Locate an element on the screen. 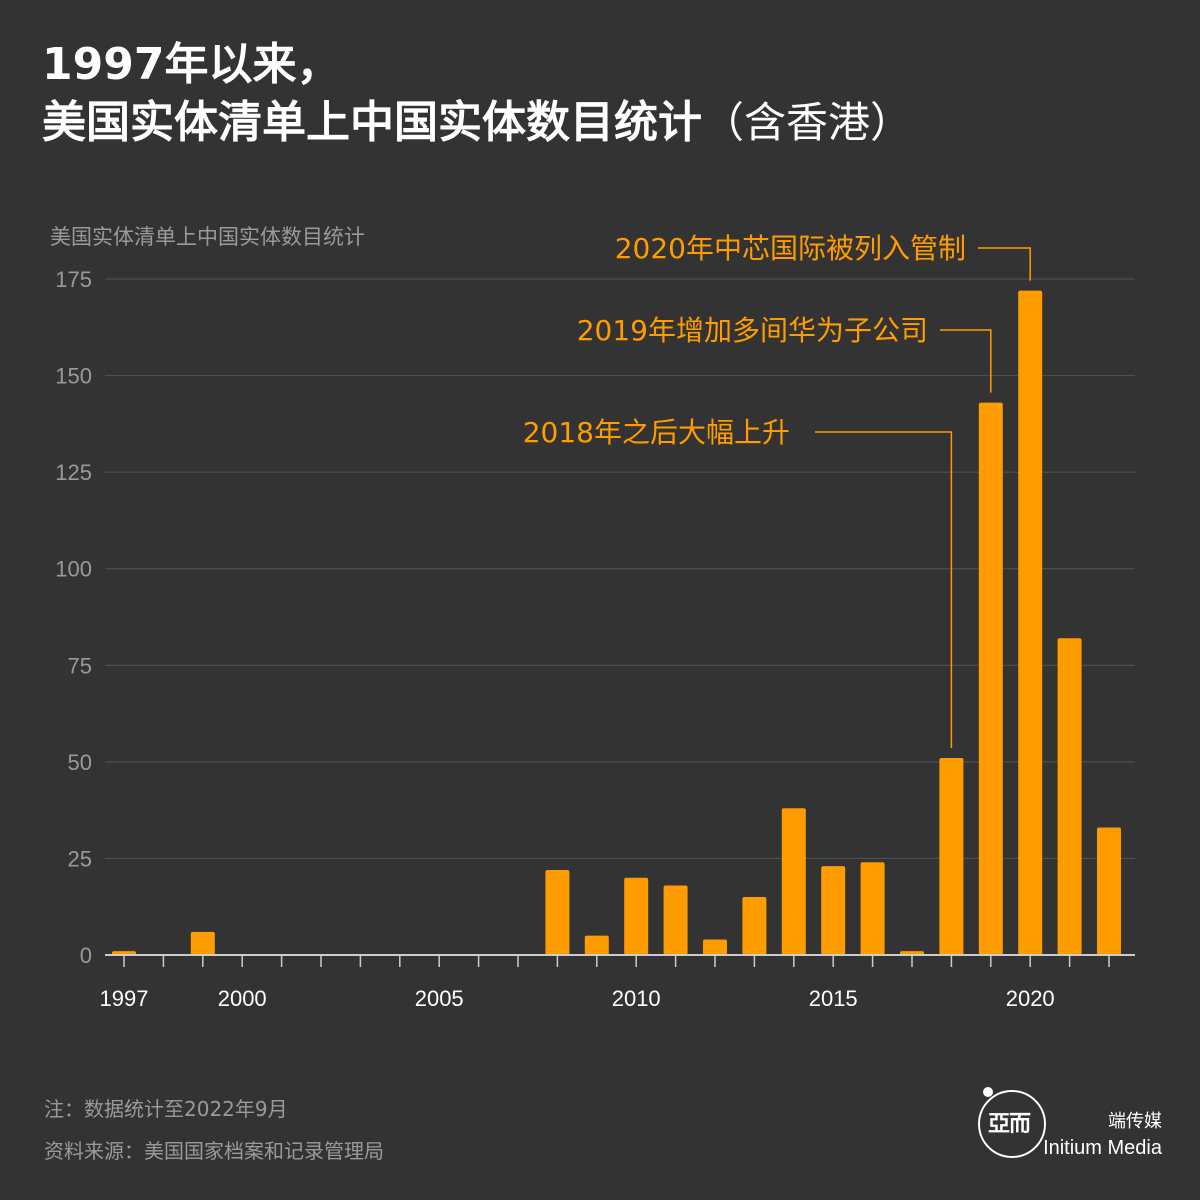 The image size is (1200, 1200). bar-2016 is located at coordinates (872, 908).